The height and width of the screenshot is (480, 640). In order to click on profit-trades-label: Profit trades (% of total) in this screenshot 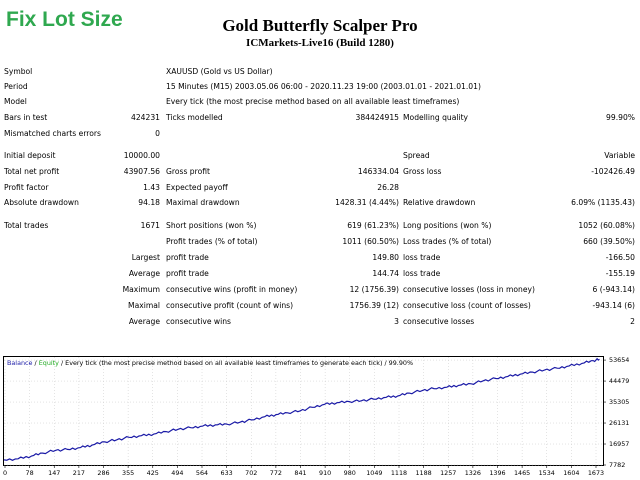, I will do `click(212, 241)`.